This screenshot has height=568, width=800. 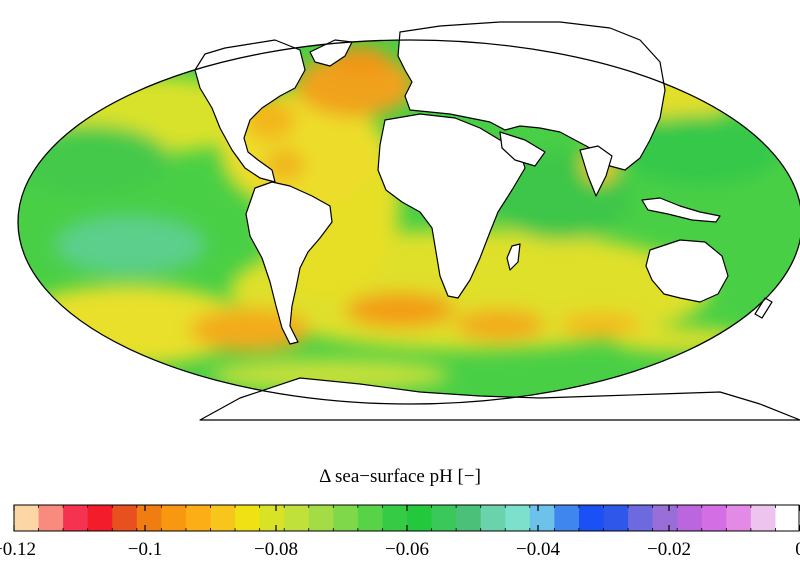 What do you see at coordinates (18, 549) in the screenshot?
I see `colorbar-tick-label: −0.12` at bounding box center [18, 549].